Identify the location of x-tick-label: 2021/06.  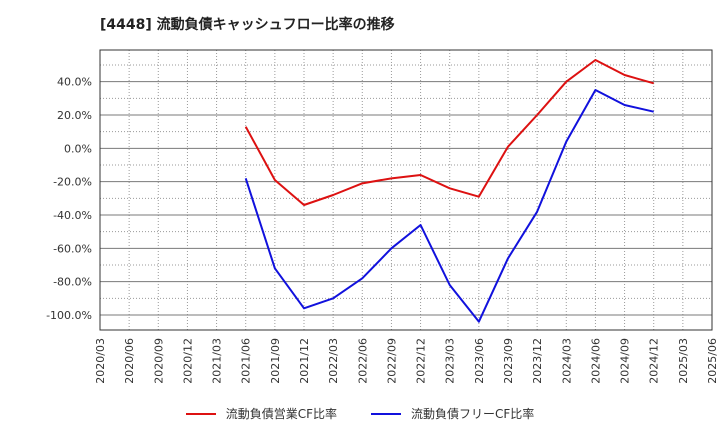
(246, 361).